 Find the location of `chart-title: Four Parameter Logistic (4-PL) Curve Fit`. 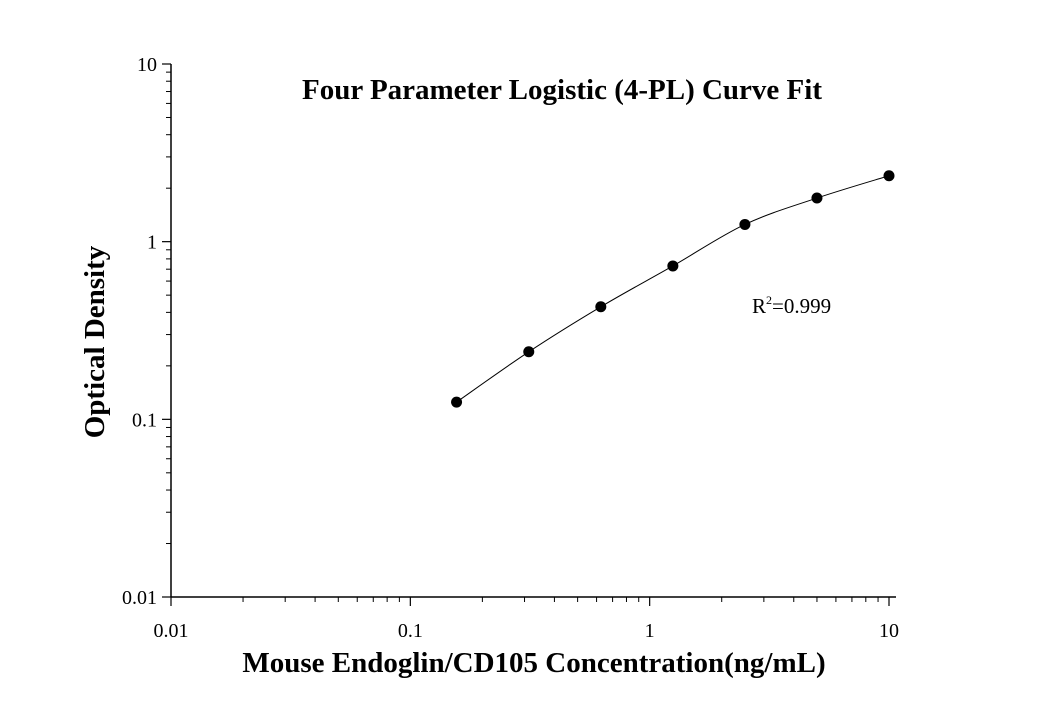

chart-title: Four Parameter Logistic (4-PL) Curve Fit is located at coordinates (562, 90).